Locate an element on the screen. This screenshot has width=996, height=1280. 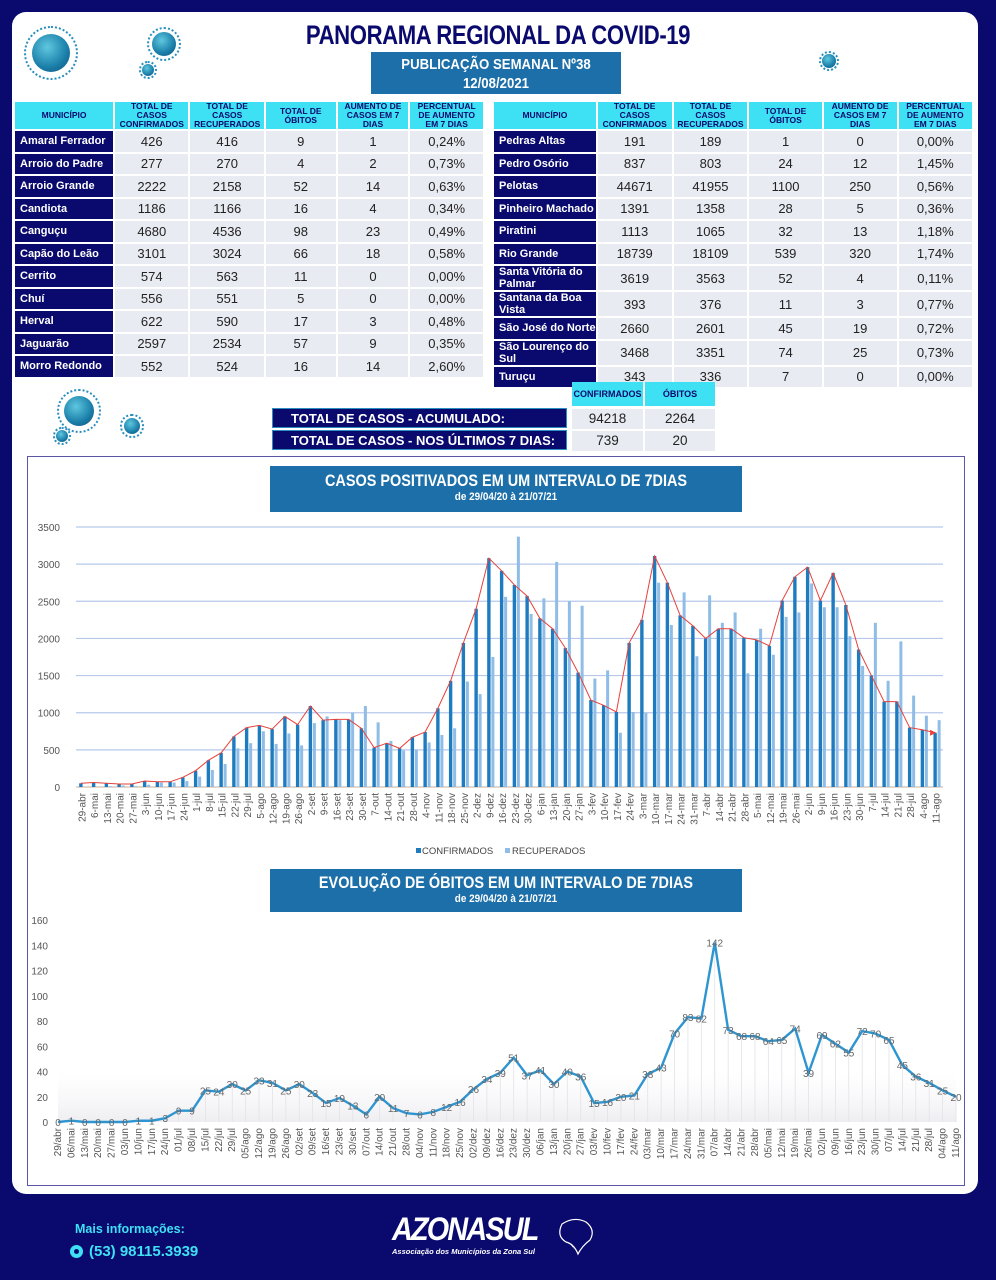
y-tick-label: 3500 is located at coordinates (49, 528).